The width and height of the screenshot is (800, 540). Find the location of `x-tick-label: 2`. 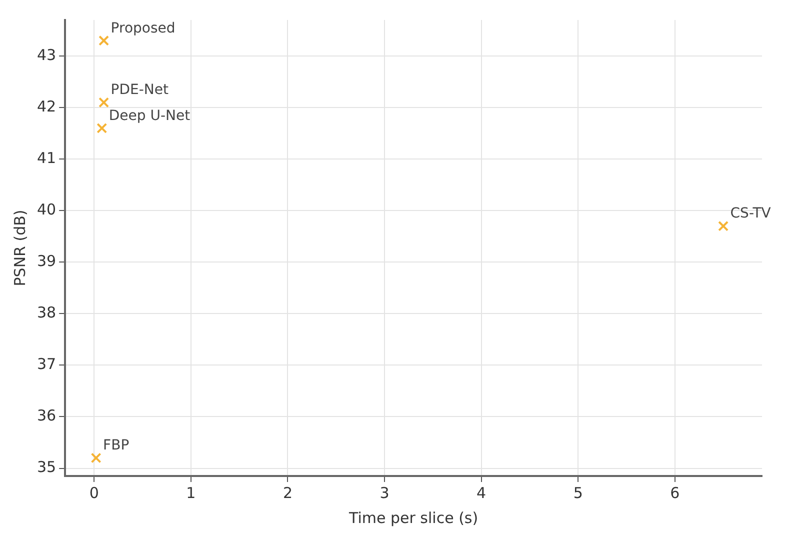

x-tick-label: 2 is located at coordinates (287, 493).